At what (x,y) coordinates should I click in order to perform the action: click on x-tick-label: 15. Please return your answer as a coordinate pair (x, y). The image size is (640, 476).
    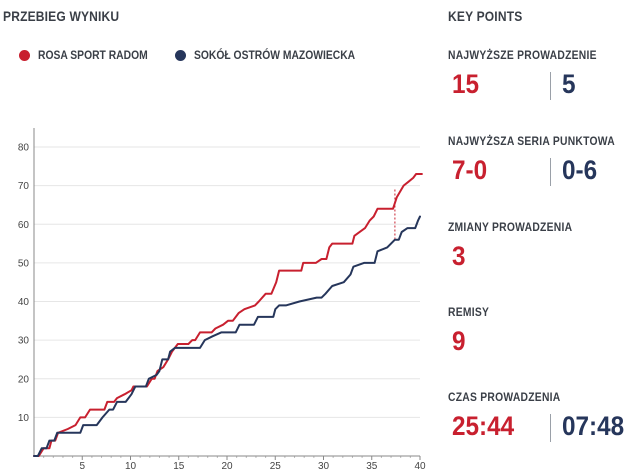
    Looking at the image, I should click on (179, 466).